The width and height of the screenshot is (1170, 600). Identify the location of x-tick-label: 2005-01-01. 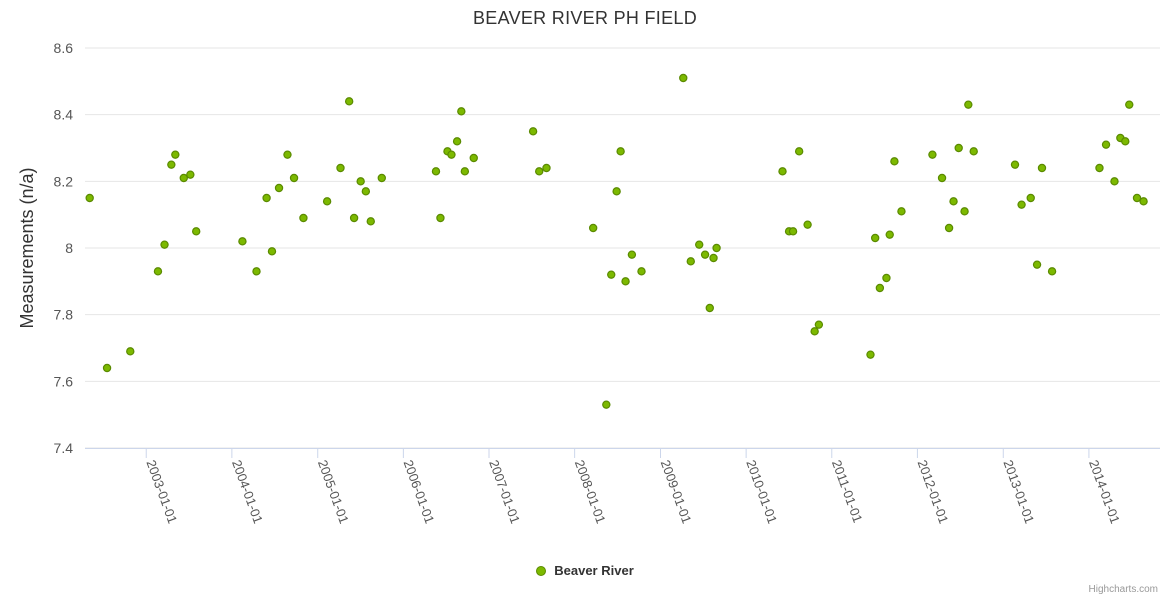
(333, 492).